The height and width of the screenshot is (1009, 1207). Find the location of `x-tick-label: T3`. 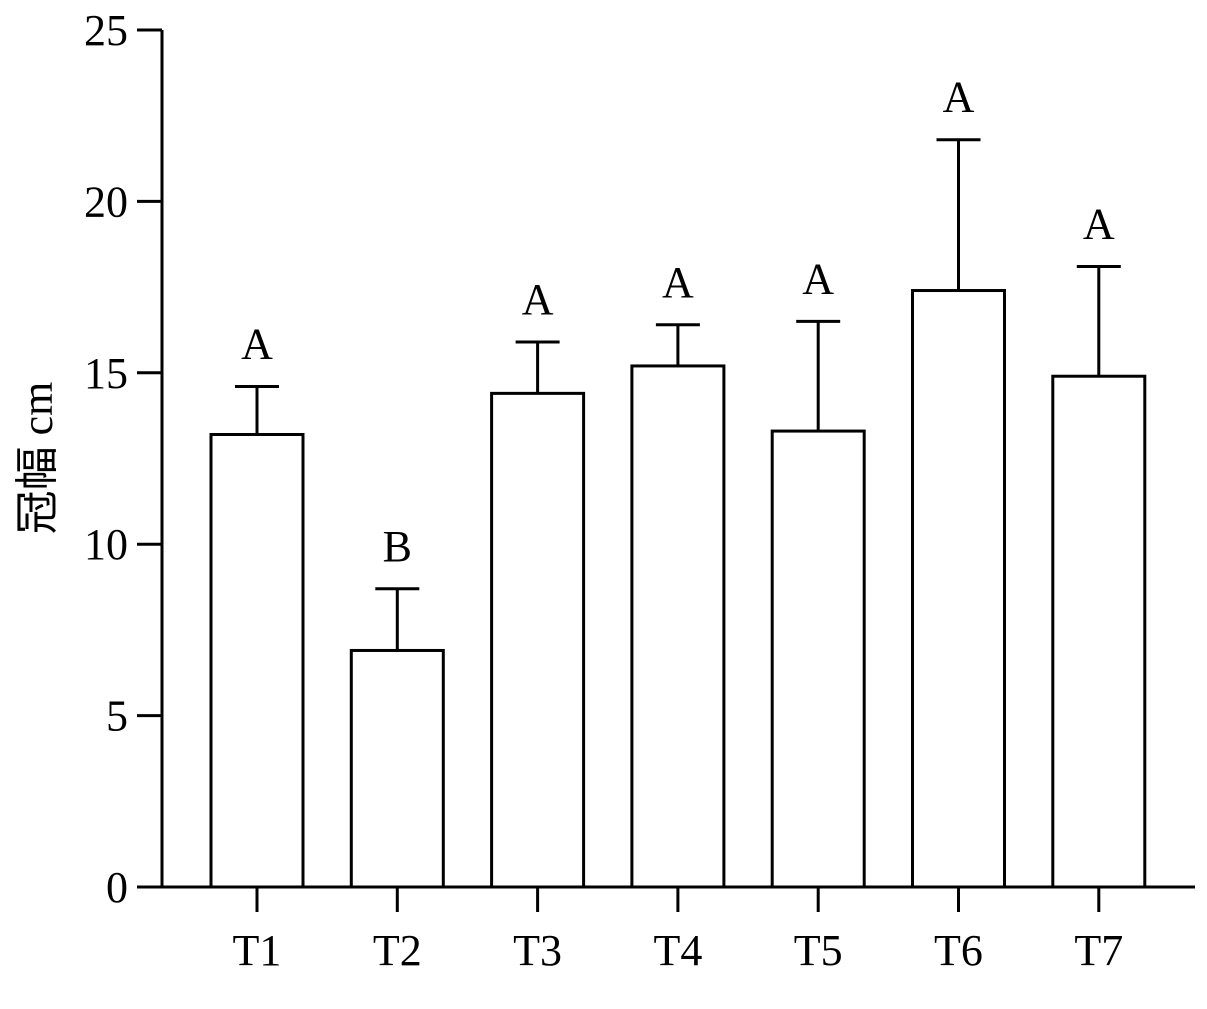

x-tick-label: T3 is located at coordinates (537, 950).